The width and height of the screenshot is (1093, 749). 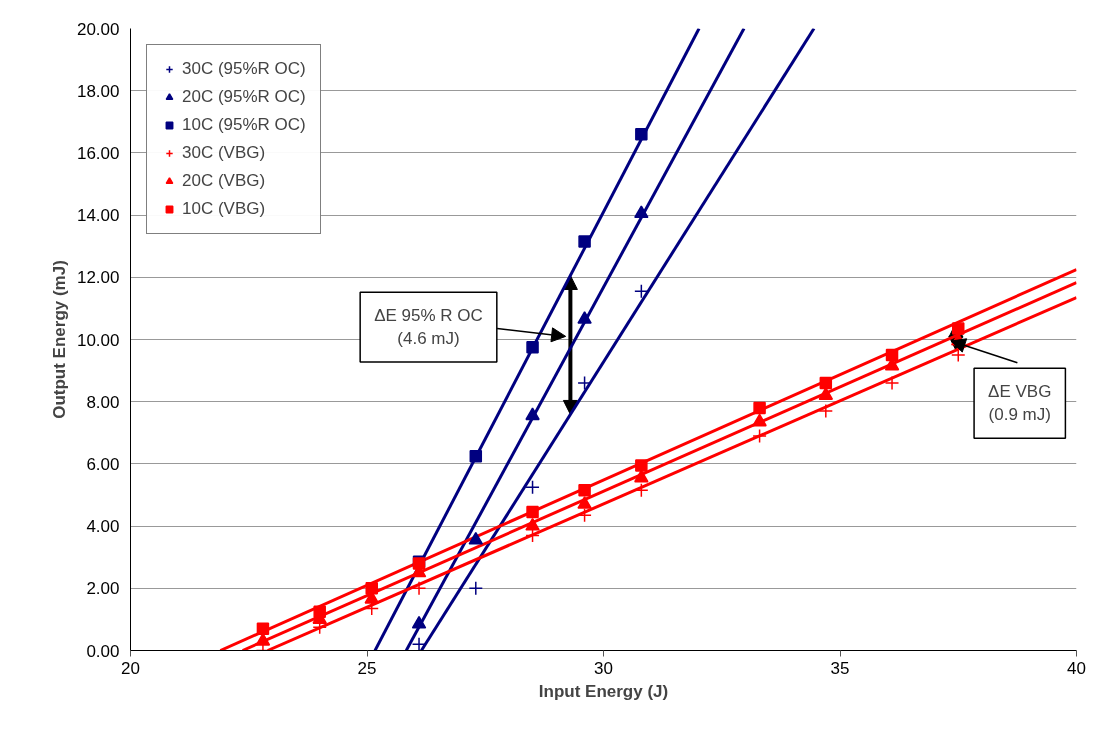 What do you see at coordinates (103, 527) in the screenshot?
I see `y-tick-label: 4.00` at bounding box center [103, 527].